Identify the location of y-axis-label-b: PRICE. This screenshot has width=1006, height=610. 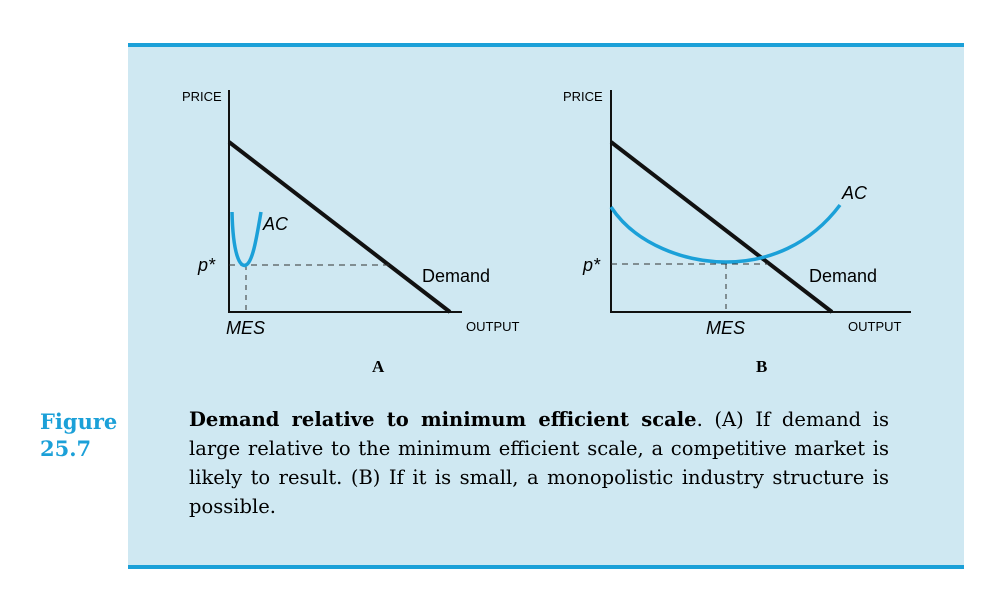
(583, 96).